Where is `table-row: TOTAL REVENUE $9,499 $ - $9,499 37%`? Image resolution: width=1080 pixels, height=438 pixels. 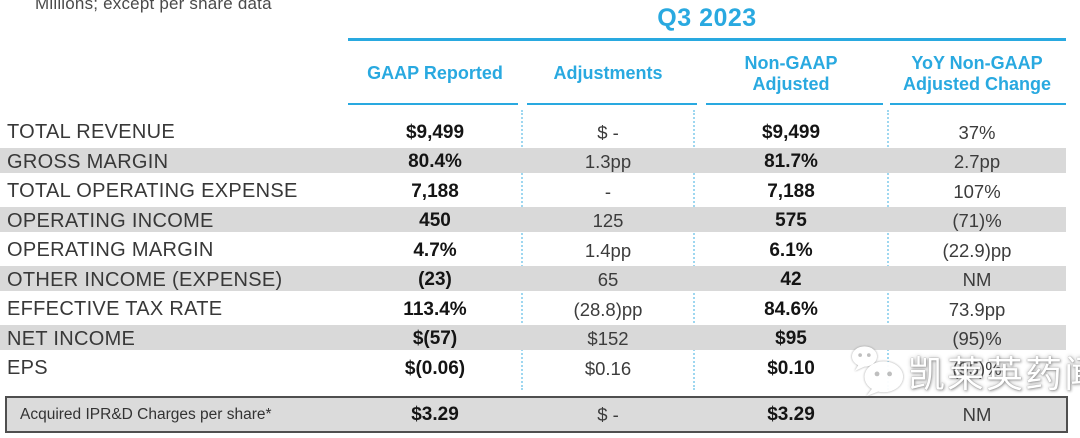
table-row: TOTAL REVENUE $9,499 $ - $9,499 37% is located at coordinates (533, 133).